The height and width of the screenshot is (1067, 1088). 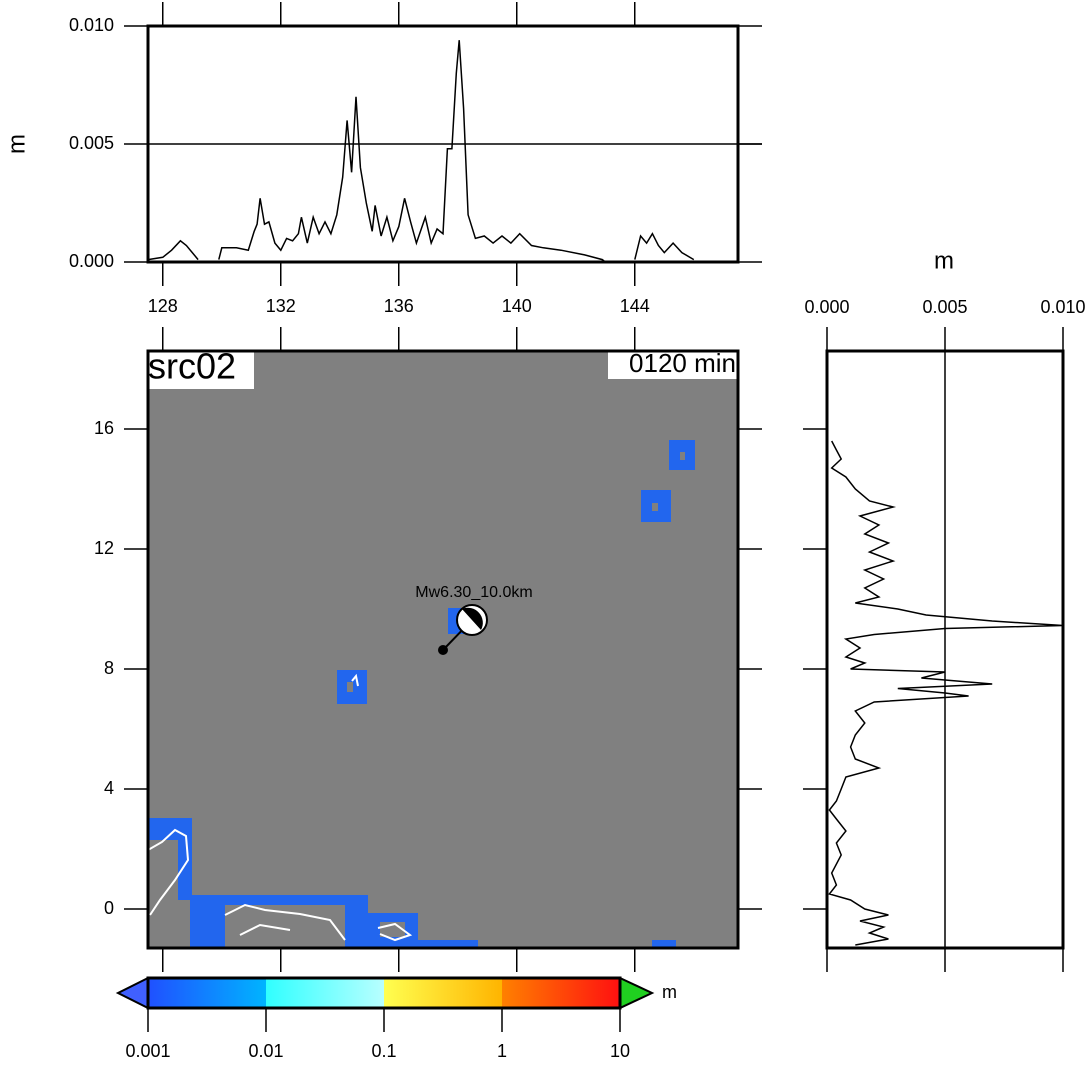 What do you see at coordinates (109, 908) in the screenshot?
I see `y-tick-label: 0` at bounding box center [109, 908].